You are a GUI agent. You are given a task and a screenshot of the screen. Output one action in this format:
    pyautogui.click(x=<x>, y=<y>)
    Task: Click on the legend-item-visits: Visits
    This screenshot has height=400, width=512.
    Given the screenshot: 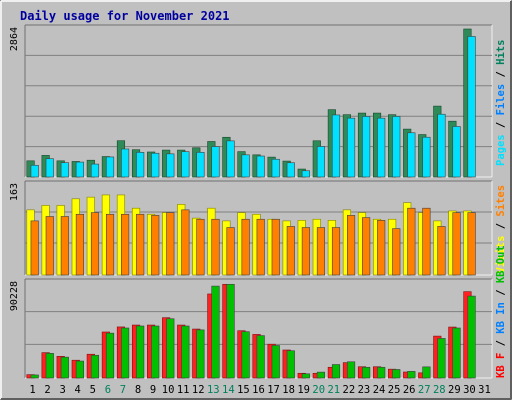 What is the action you would take?
    pyautogui.click(x=501, y=255)
    